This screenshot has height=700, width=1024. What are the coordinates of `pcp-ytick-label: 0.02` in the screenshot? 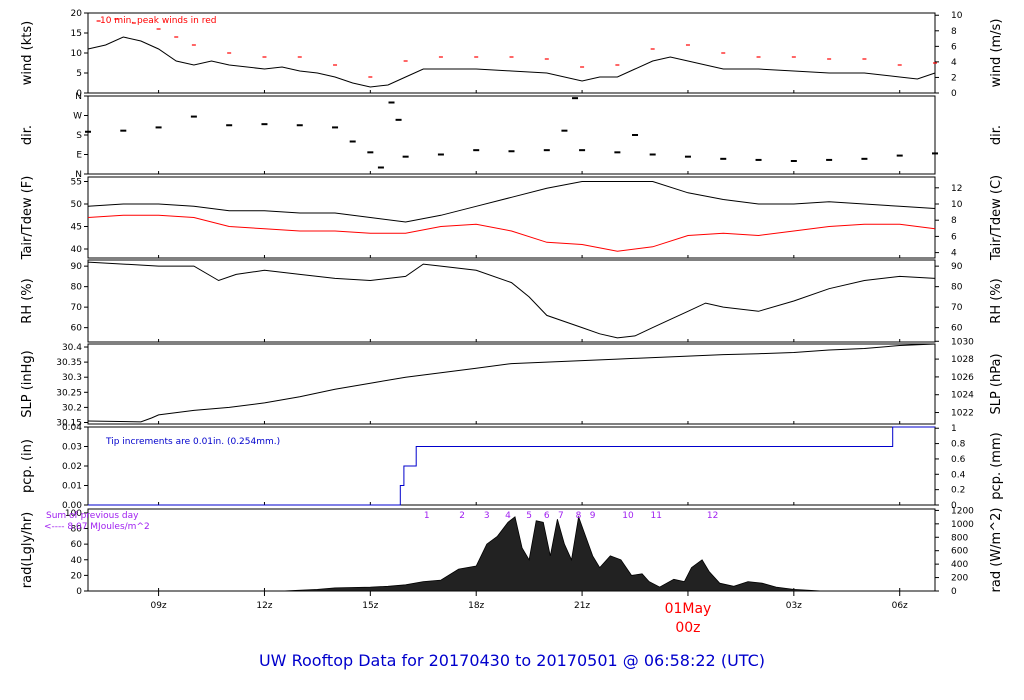 It's located at (72, 467).